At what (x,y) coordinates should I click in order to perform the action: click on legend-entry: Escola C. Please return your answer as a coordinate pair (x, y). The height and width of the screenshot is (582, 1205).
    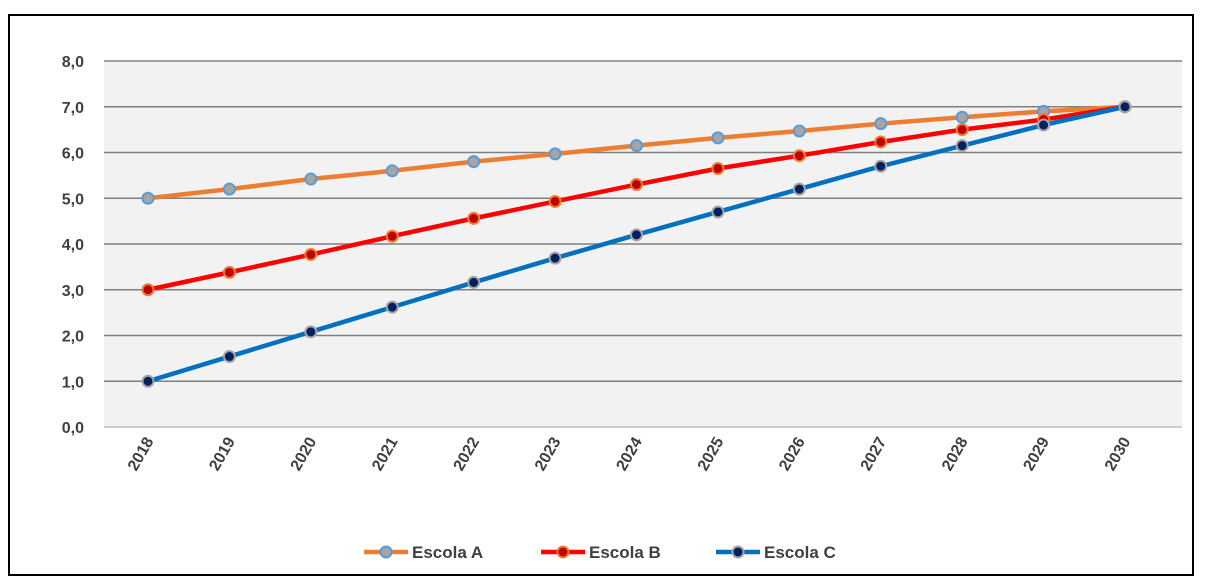
    Looking at the image, I should click on (776, 552).